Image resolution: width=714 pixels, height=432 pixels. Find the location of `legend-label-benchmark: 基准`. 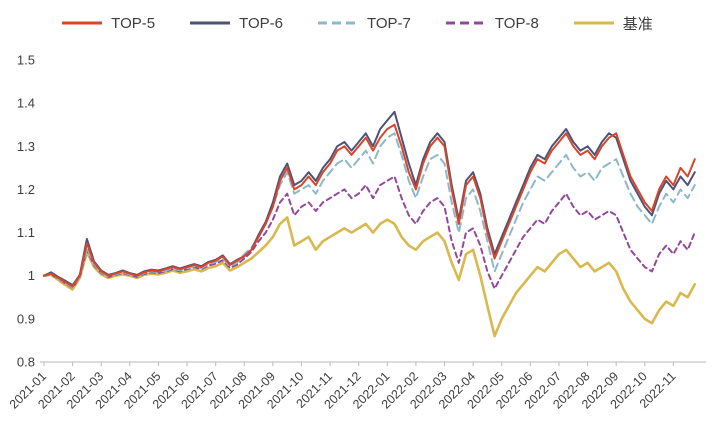

legend-label-benchmark: 基准 is located at coordinates (637, 24).